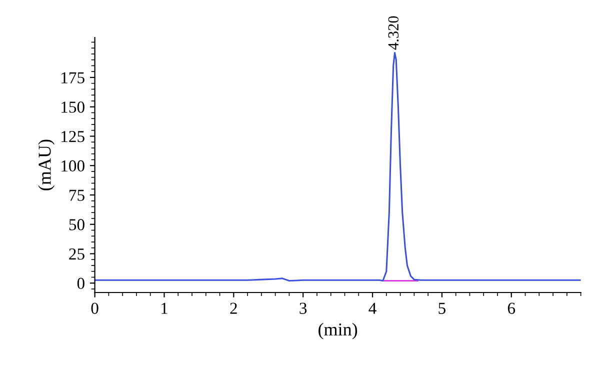  What do you see at coordinates (442, 308) in the screenshot?
I see `x-tick-label: 5` at bounding box center [442, 308].